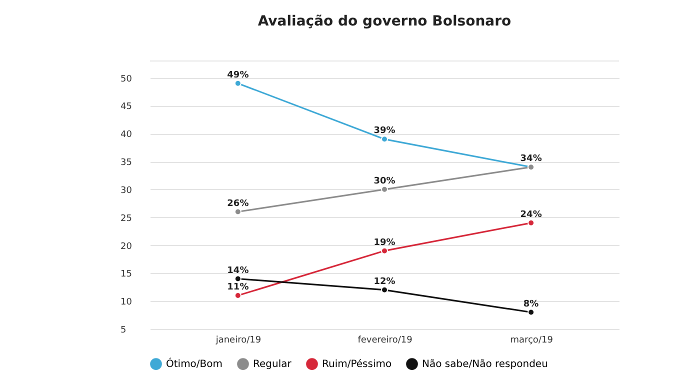 The image size is (680, 384). I want to click on x-tick-label: janeiro/19, so click(238, 341).